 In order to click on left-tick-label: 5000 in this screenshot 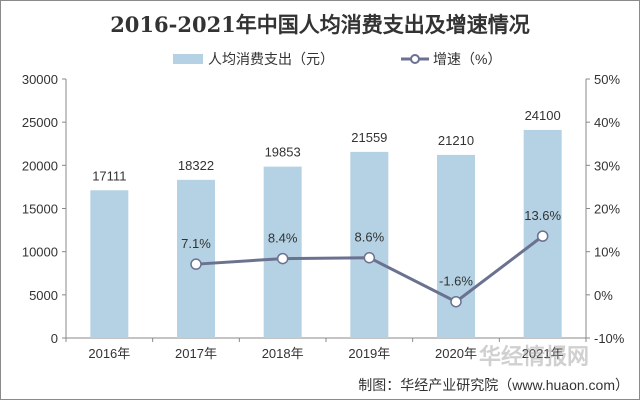, I will do `click(43, 295)`.